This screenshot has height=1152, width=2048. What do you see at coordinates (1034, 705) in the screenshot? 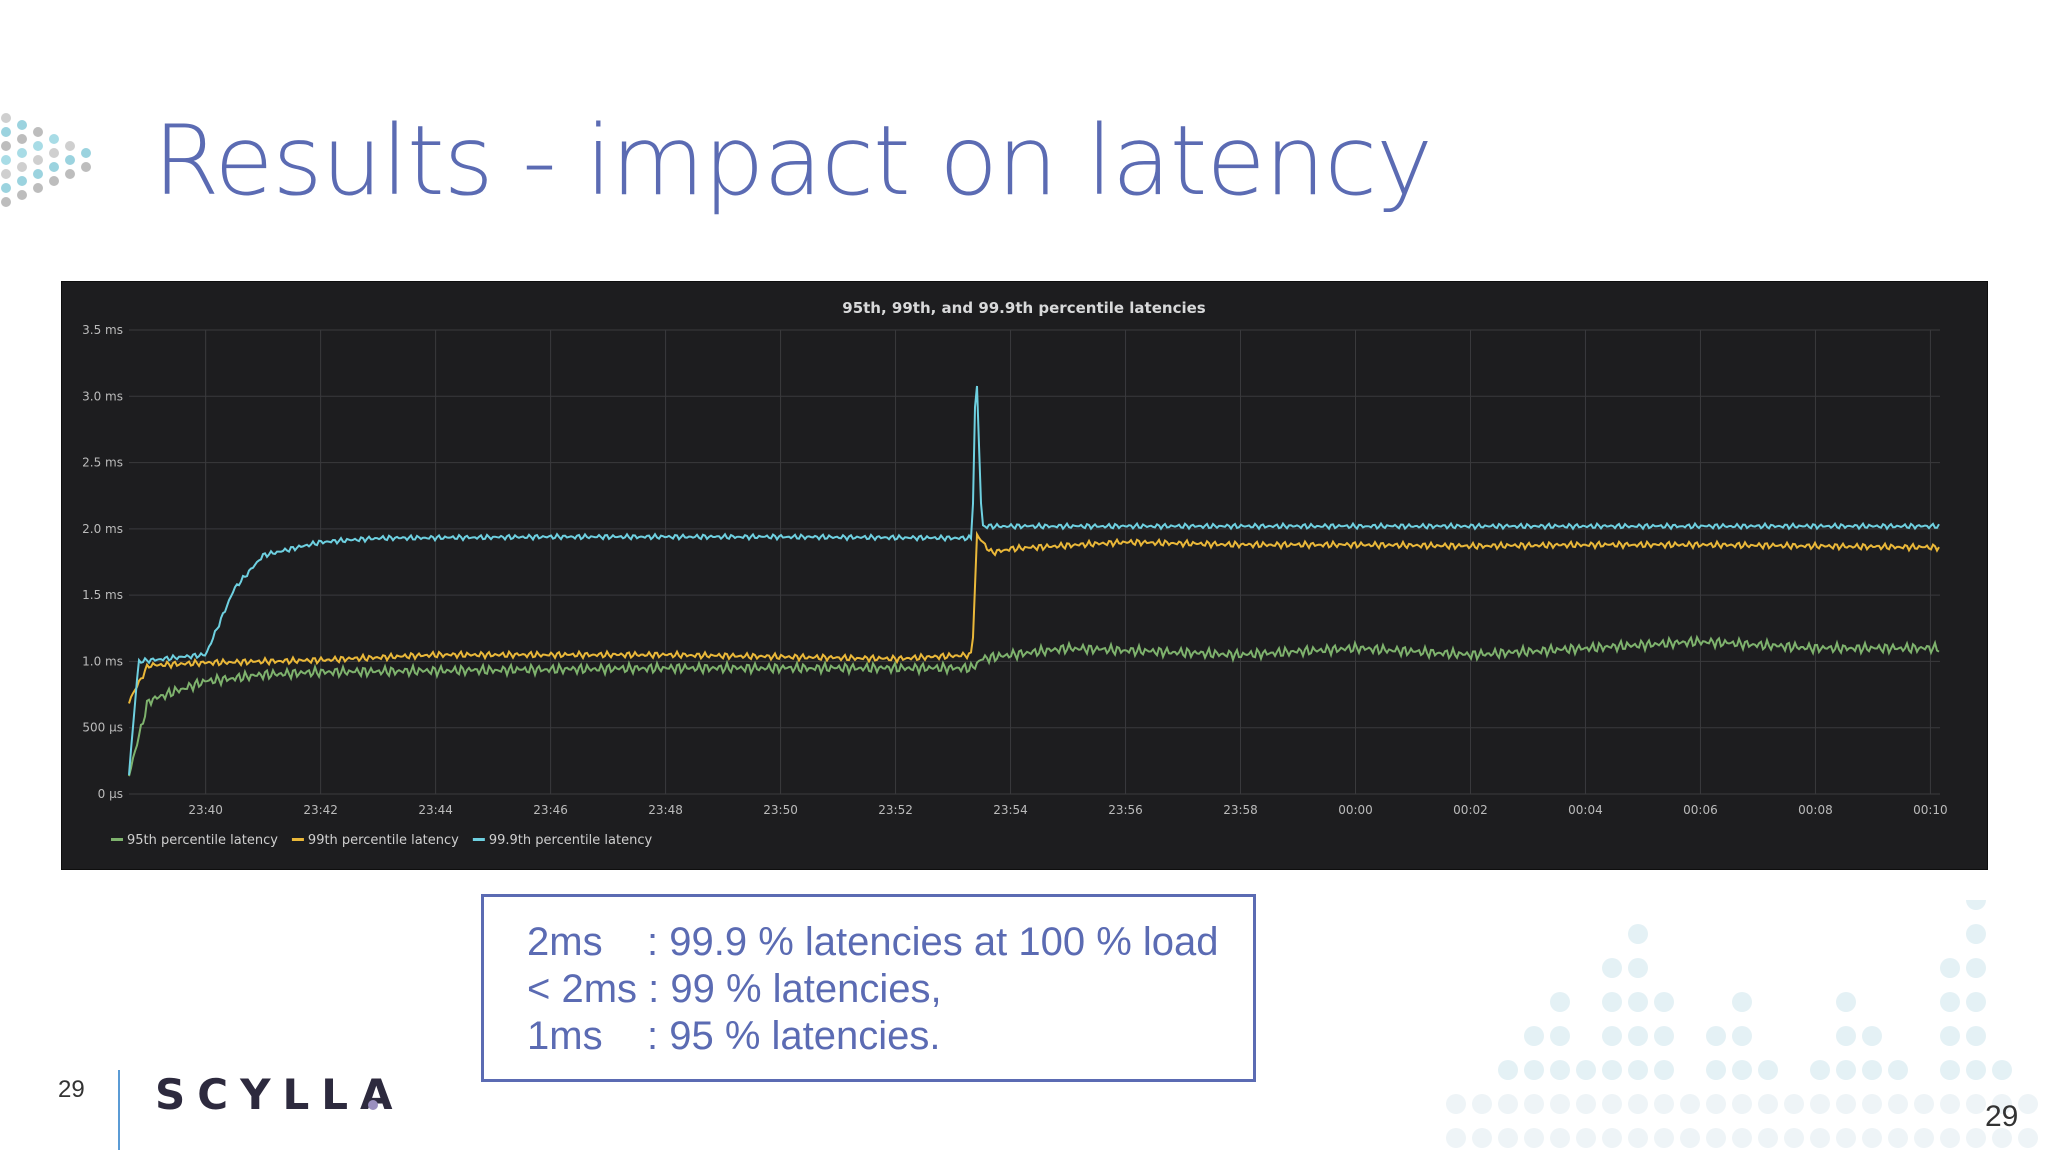
I see `series-line-p95` at bounding box center [1034, 705].